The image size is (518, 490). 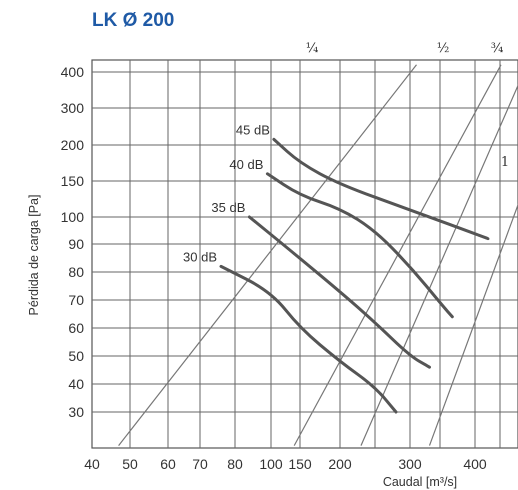 What do you see at coordinates (76, 356) in the screenshot?
I see `y-tick-label: 50` at bounding box center [76, 356].